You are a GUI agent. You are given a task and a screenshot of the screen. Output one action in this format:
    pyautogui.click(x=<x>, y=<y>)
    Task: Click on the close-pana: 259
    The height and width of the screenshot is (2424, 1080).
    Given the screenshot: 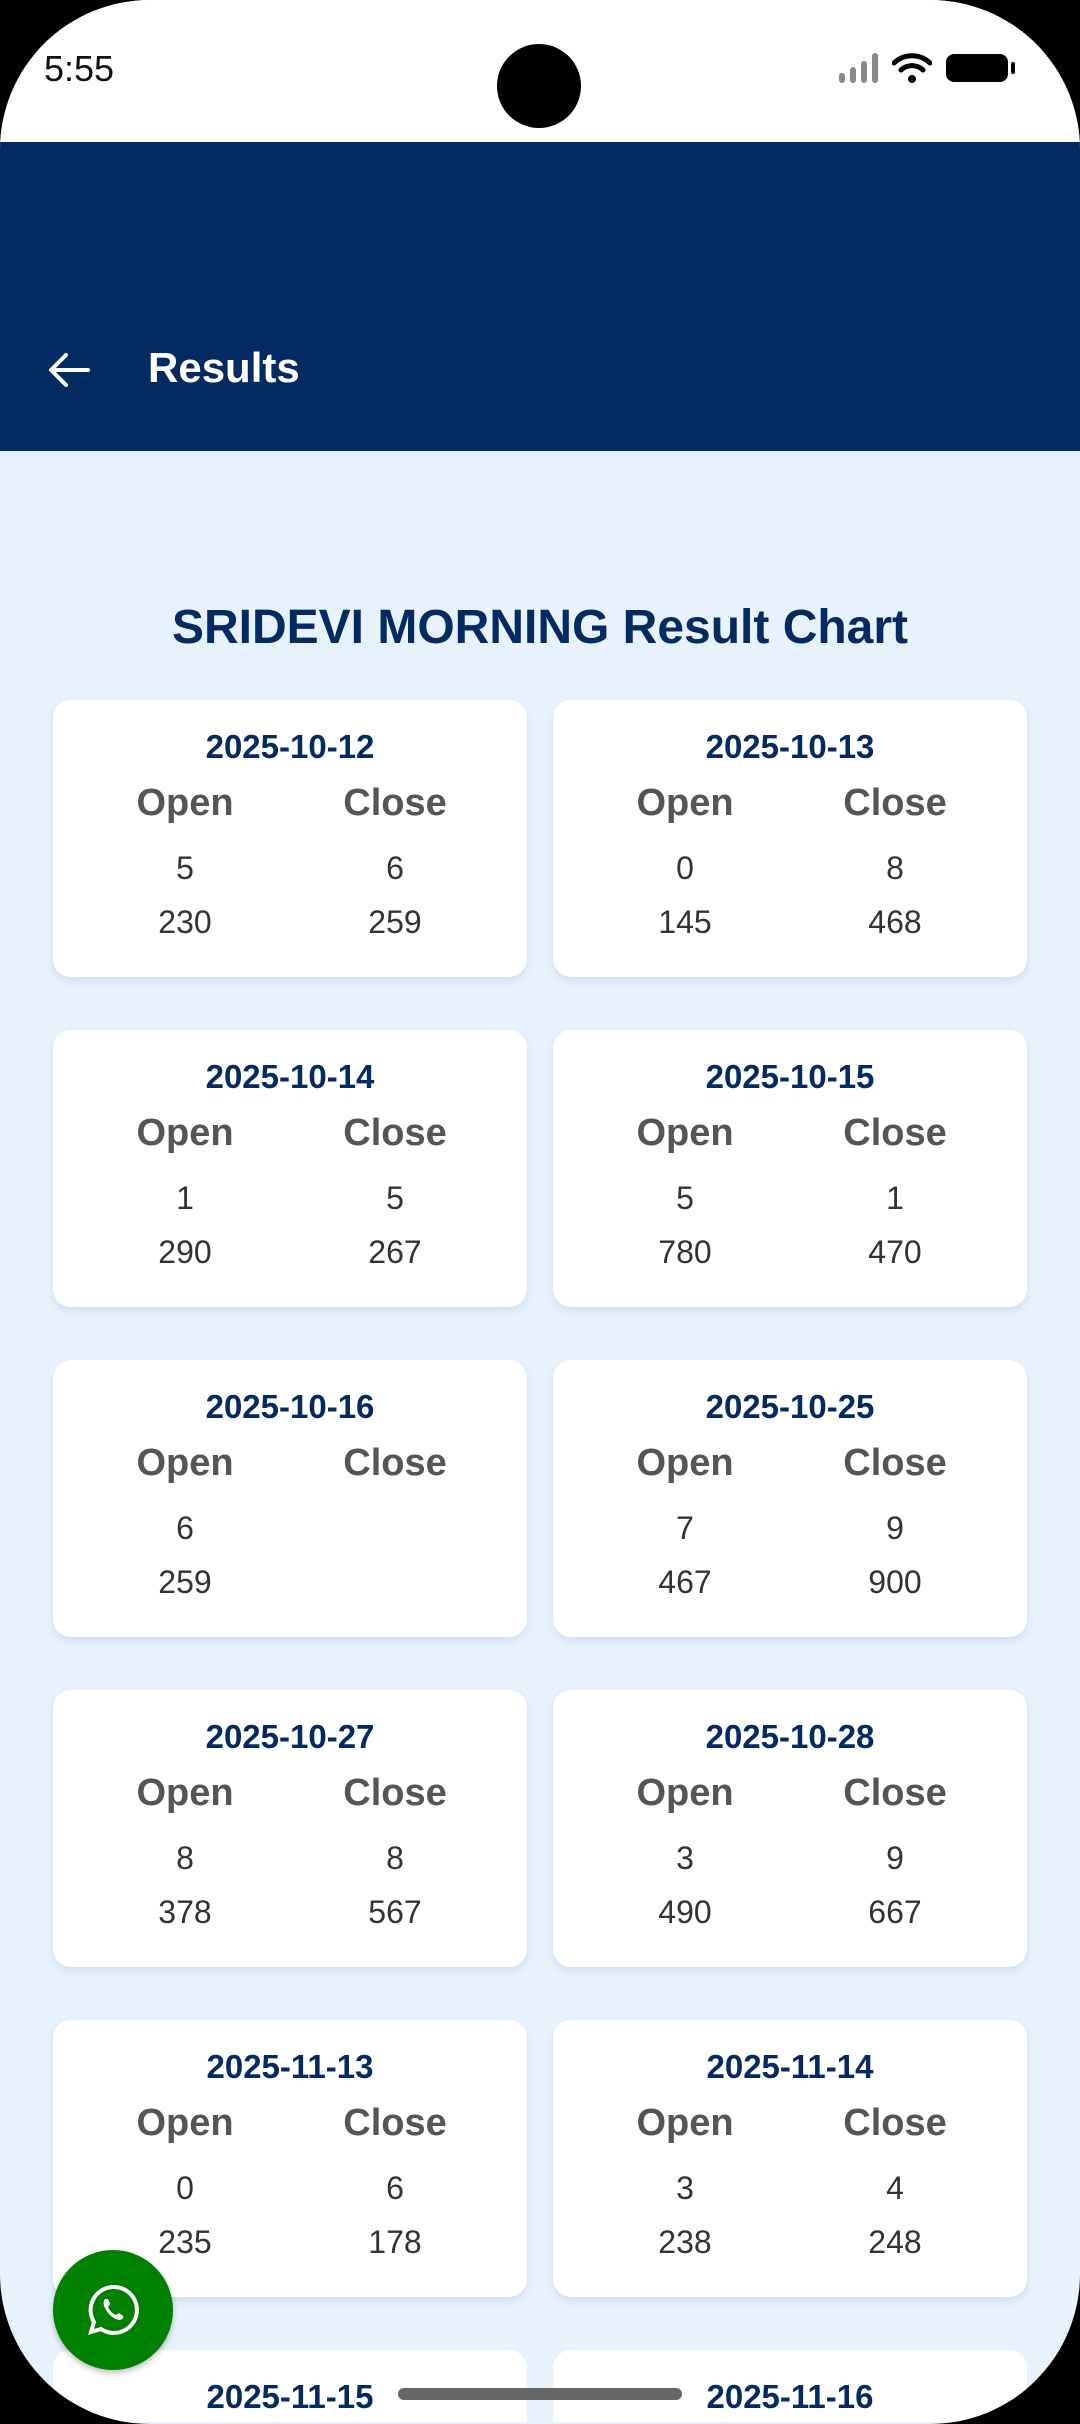 What is the action you would take?
    pyautogui.click(x=395, y=922)
    